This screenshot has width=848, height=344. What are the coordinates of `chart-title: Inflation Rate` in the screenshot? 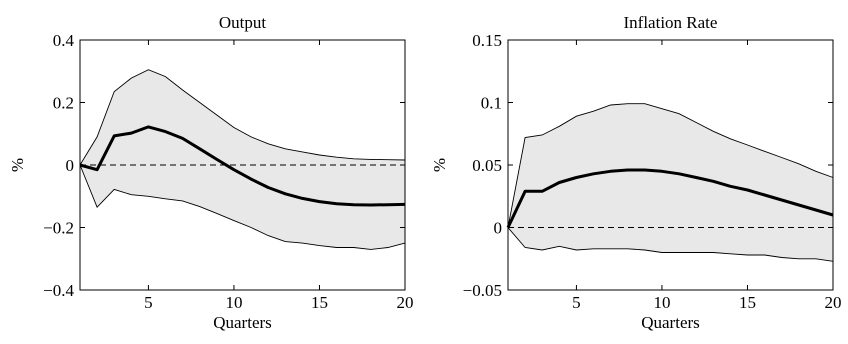 It's located at (671, 22).